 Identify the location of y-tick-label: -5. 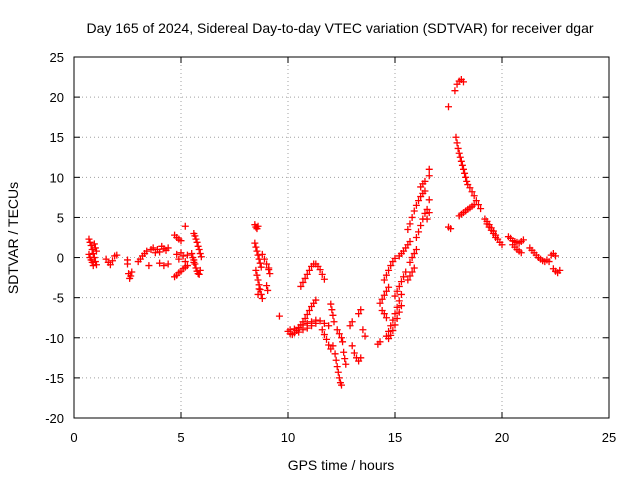
(58, 298).